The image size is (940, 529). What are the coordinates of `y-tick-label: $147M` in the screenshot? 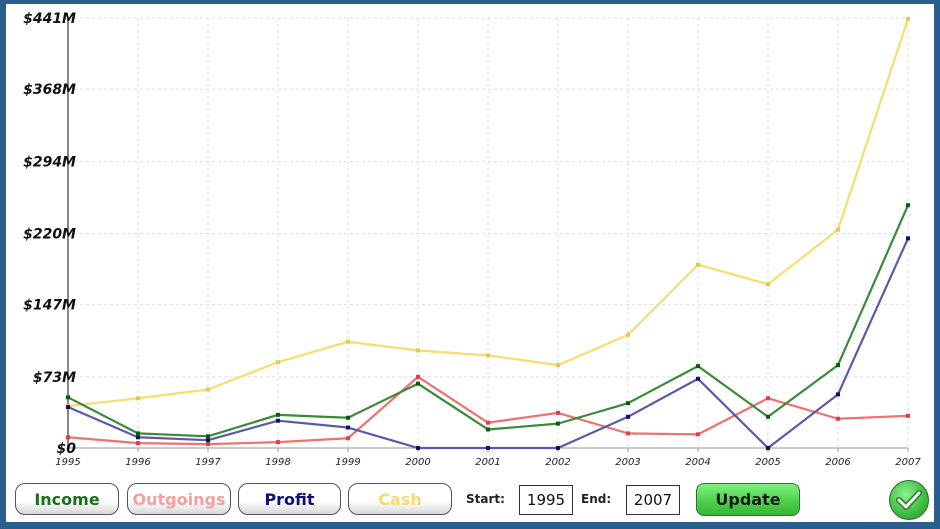 It's located at (49, 306).